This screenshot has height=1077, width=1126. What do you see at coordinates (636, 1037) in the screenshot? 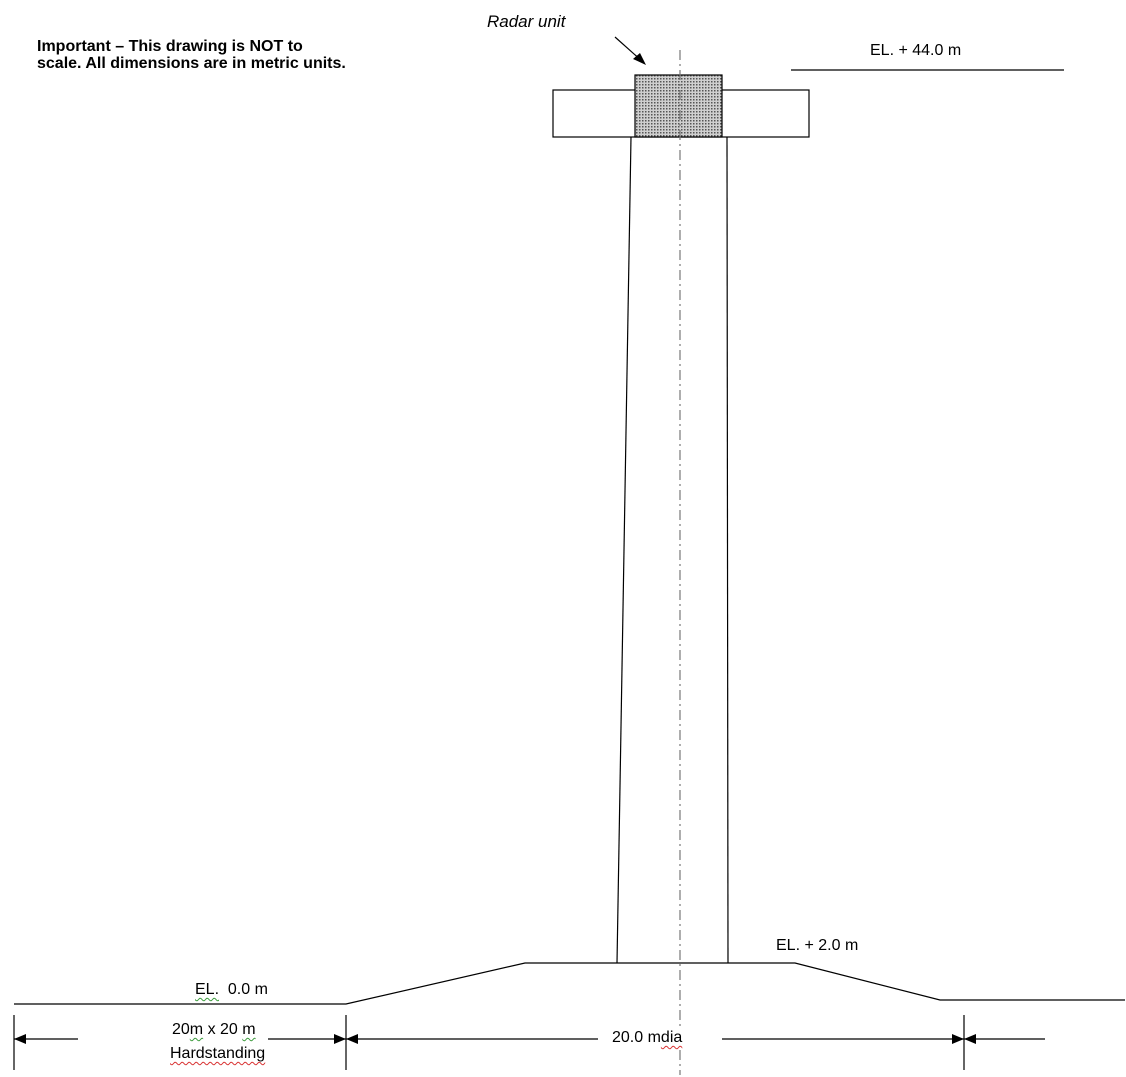
I see `base-diameter-value: 20.0 m` at bounding box center [636, 1037].